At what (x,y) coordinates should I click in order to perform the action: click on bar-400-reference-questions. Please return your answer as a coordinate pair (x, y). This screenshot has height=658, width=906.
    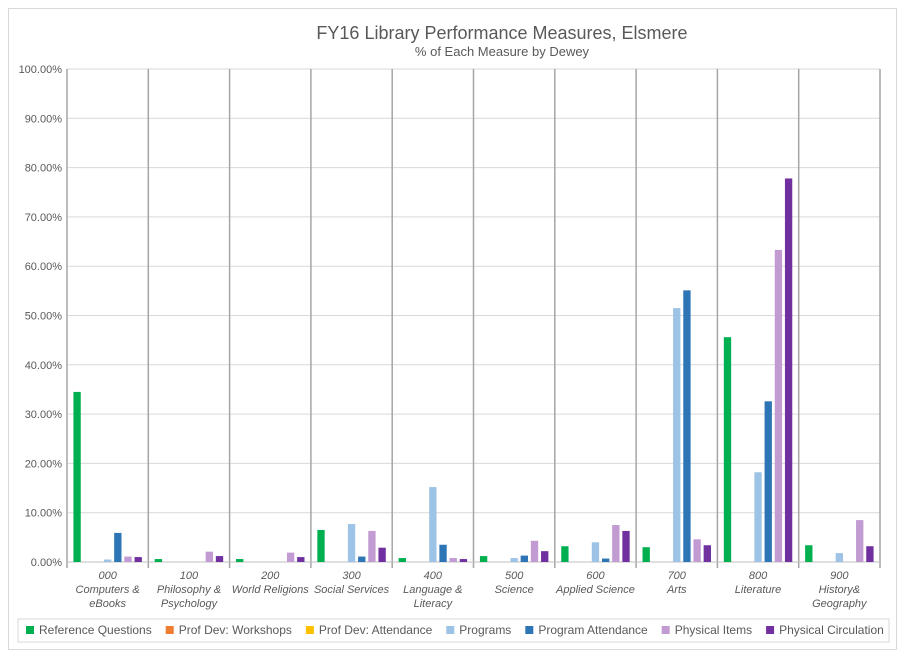
    Looking at the image, I should click on (402, 560).